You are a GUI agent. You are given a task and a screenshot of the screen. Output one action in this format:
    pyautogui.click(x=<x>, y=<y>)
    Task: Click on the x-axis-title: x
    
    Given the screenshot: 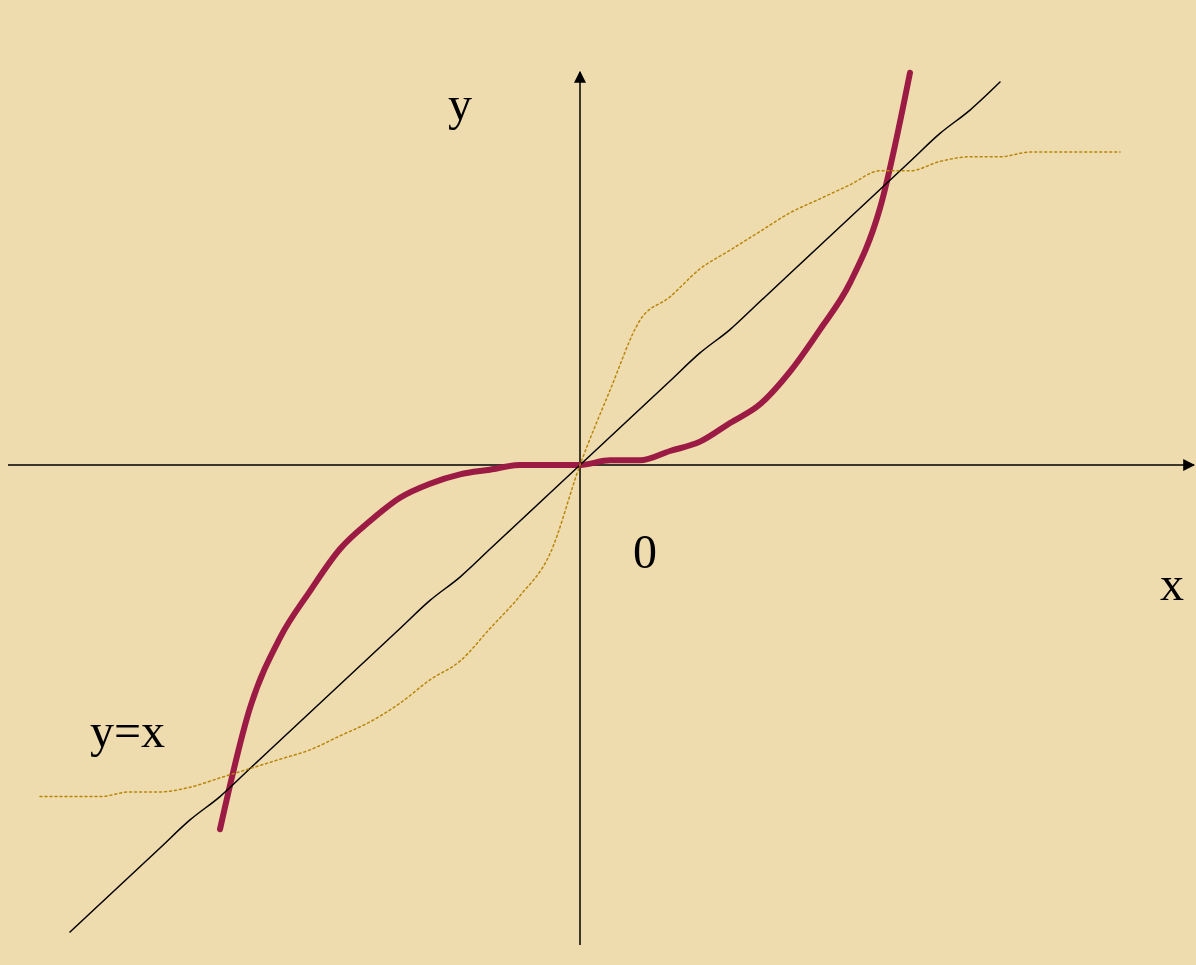 What is the action you would take?
    pyautogui.click(x=1172, y=583)
    